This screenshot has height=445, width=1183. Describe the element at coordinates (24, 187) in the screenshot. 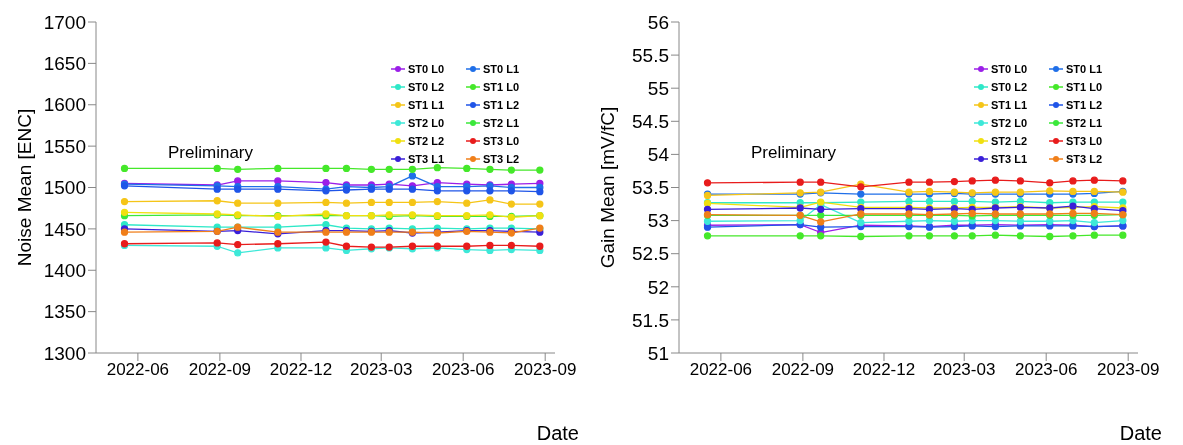

I see `y-axis-title: Noise Mean [ENC]` at that location.